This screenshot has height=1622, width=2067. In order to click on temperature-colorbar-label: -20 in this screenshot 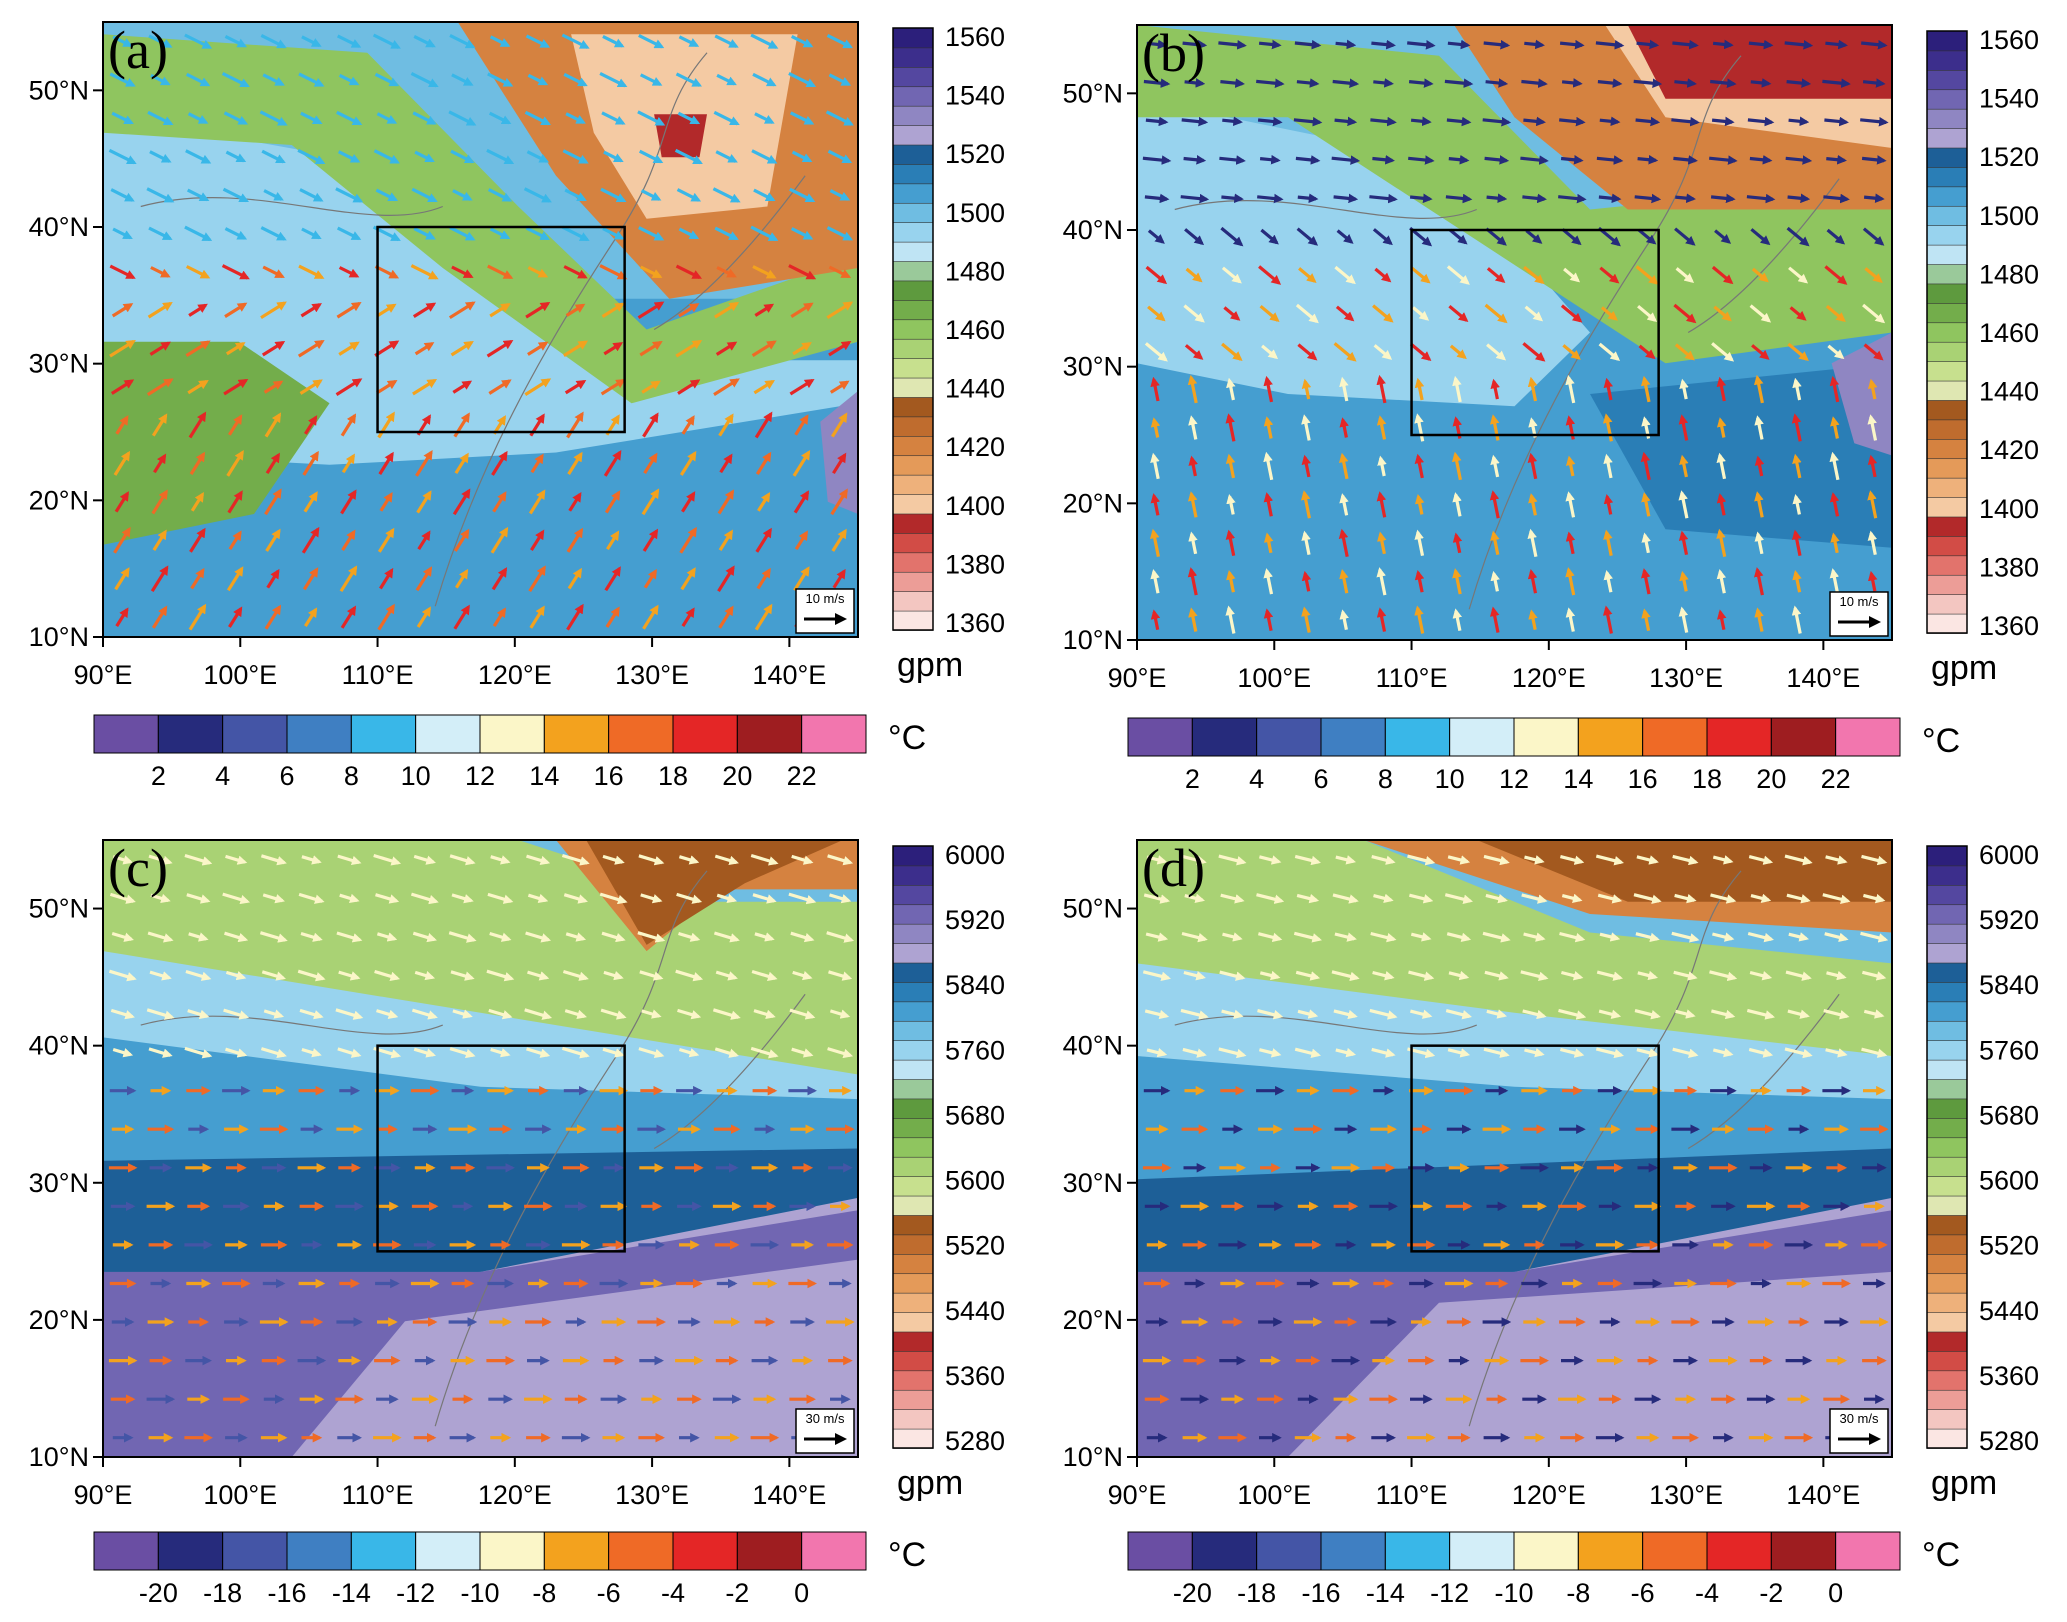, I will do `click(158, 1593)`.